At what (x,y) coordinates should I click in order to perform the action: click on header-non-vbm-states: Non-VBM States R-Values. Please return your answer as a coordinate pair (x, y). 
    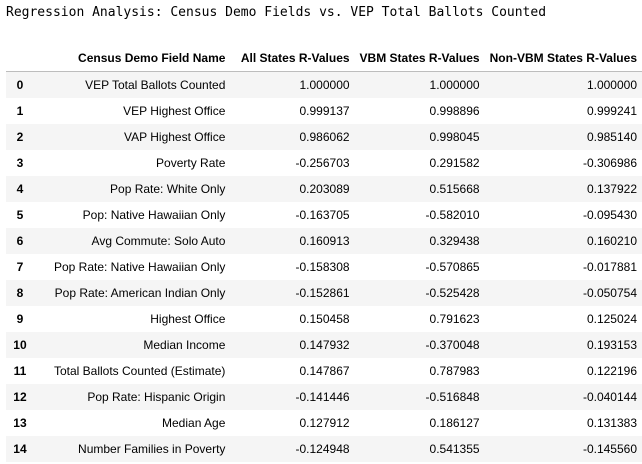
    Looking at the image, I should click on (563, 58).